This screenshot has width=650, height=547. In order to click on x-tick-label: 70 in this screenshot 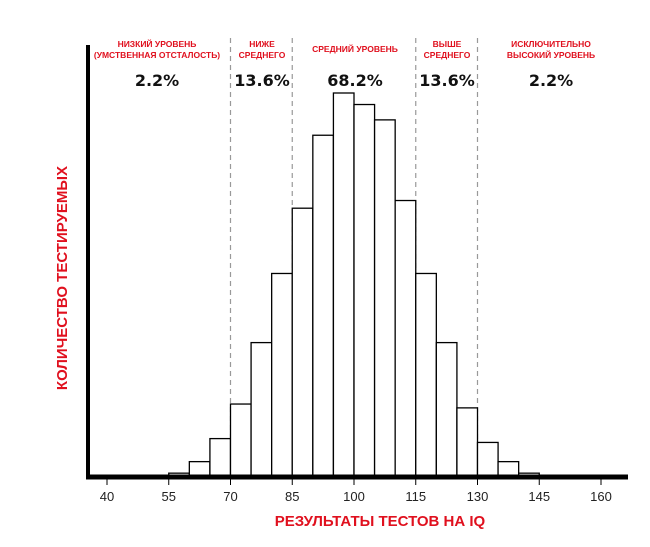, I will do `click(230, 496)`.